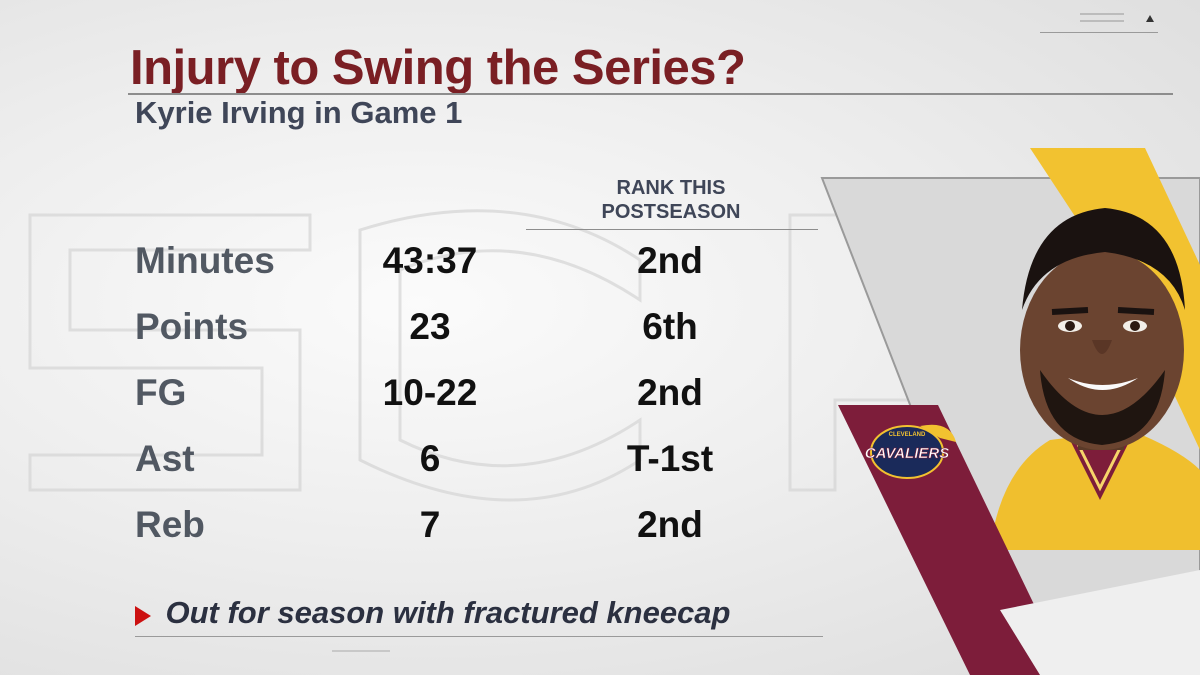  I want to click on player-headshot-image, so click(1095, 379).